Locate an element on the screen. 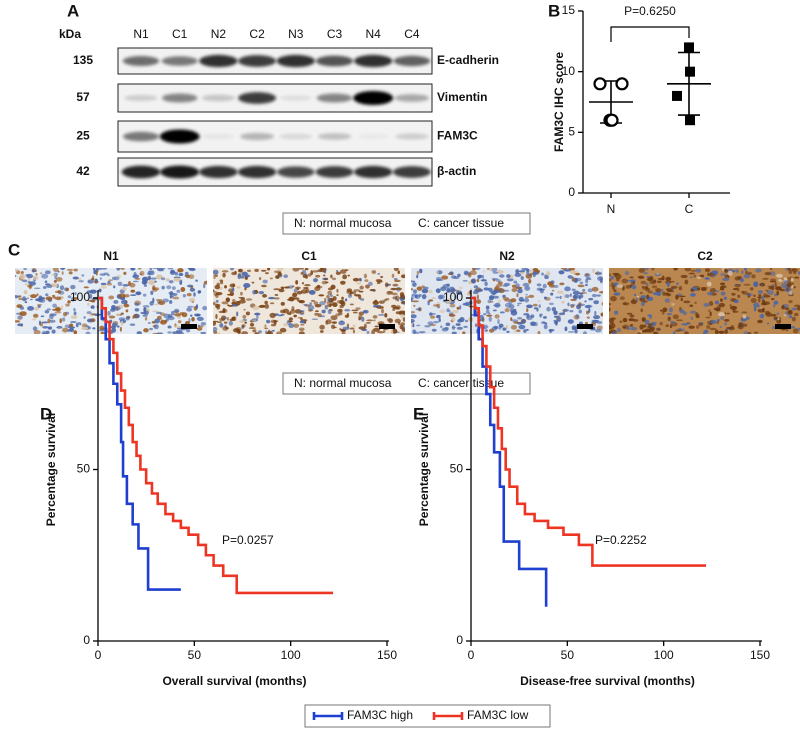 The width and height of the screenshot is (800, 731). y-tick-label: 100 is located at coordinates (80, 297).